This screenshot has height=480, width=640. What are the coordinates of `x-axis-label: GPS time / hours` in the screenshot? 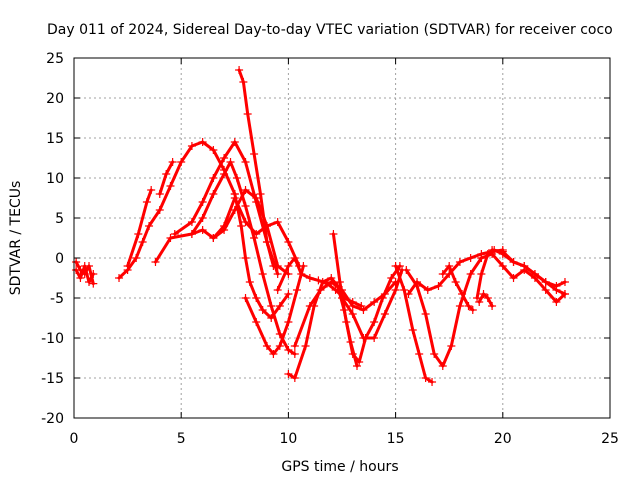 It's located at (339, 467).